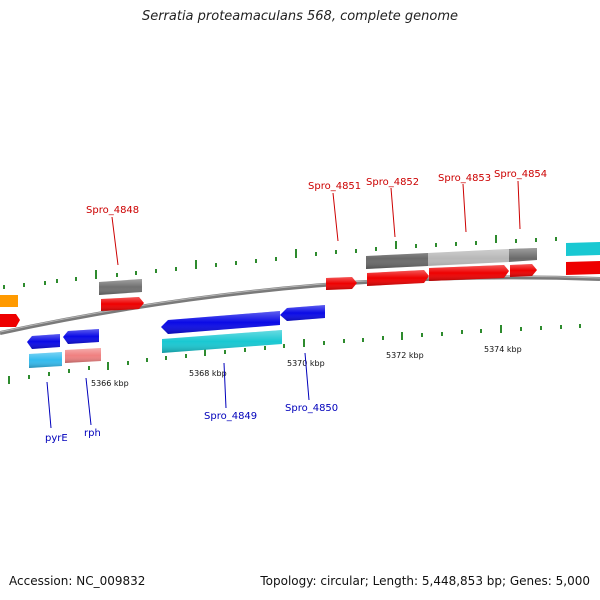  Describe the element at coordinates (311, 408) in the screenshot. I see `label-spro-4850: Spro_4850` at that location.